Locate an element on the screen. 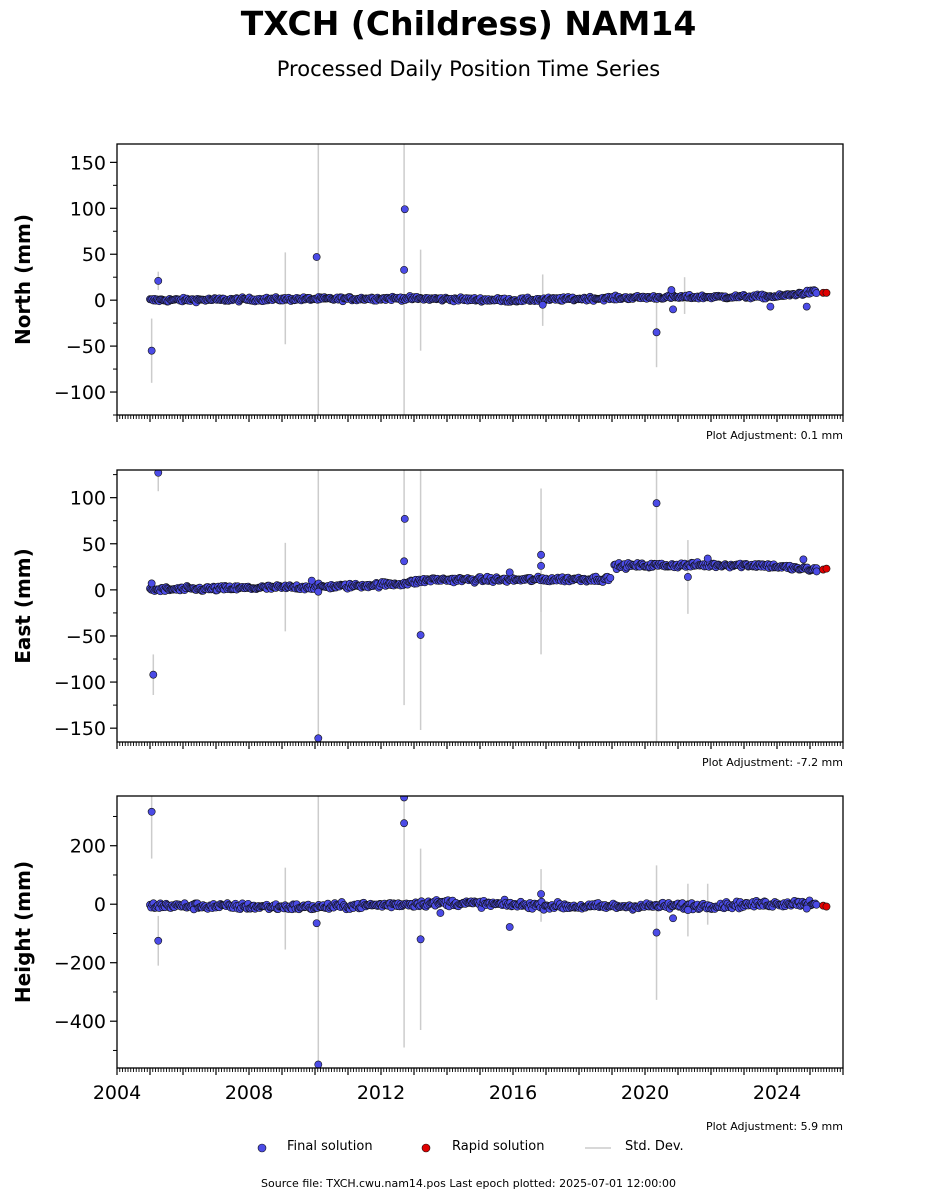 This screenshot has width=937, height=1200. x-tick-label: 2024 is located at coordinates (777, 1093).